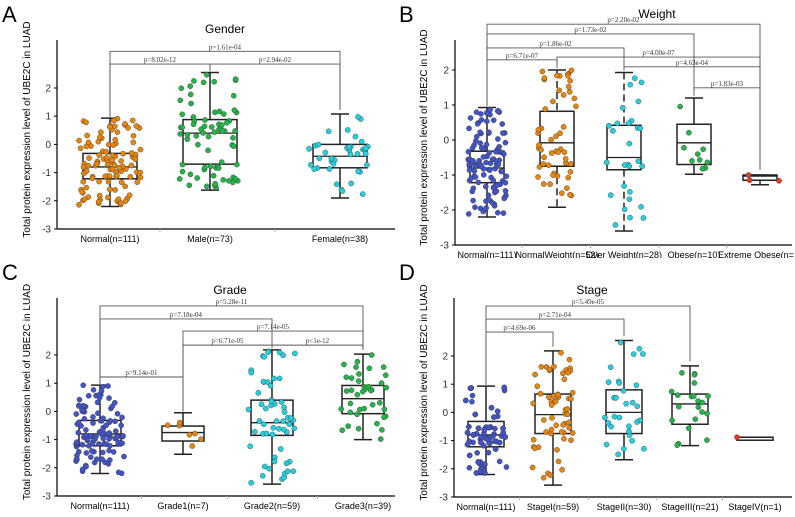  Describe the element at coordinates (689, 507) in the screenshot. I see `x-tick-label: StageIII(n=21)` at that location.